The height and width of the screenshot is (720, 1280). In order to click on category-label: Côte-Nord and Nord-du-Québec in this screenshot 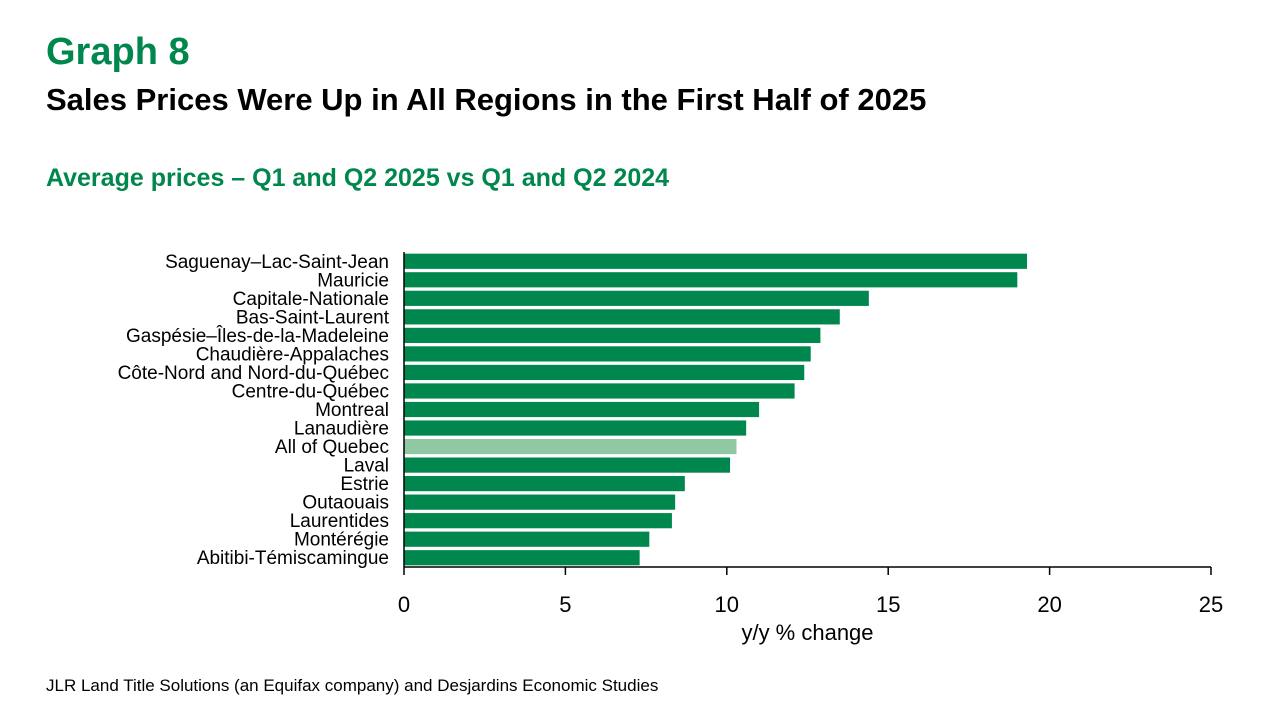, I will do `click(253, 373)`.